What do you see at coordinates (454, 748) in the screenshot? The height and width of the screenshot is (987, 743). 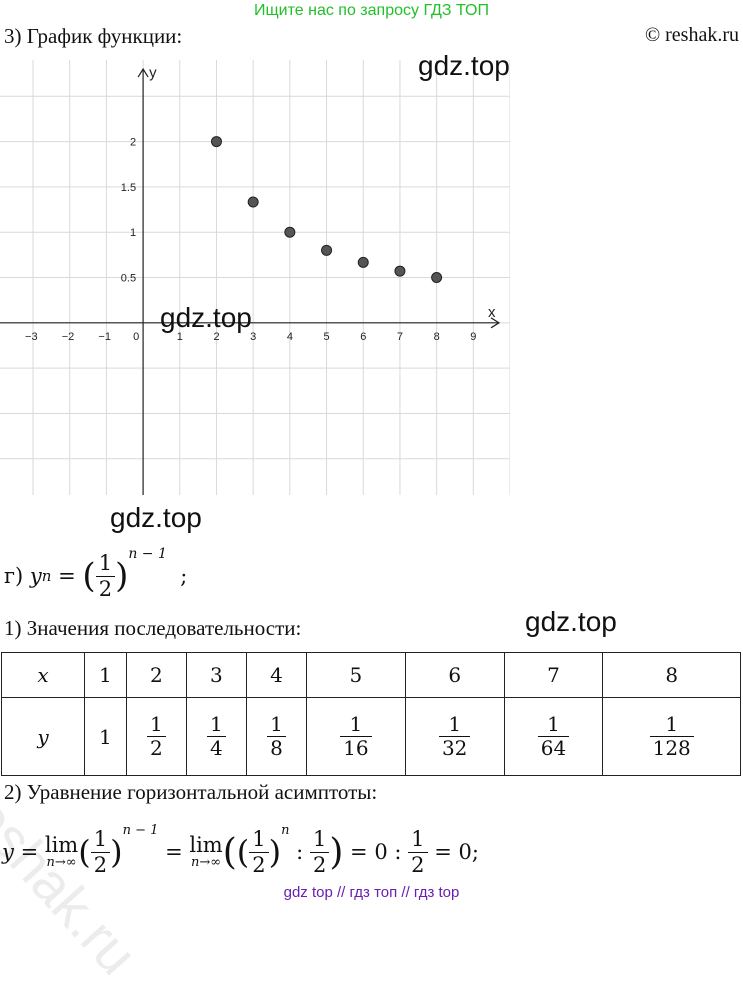 I see `frac-den: 32` at bounding box center [454, 748].